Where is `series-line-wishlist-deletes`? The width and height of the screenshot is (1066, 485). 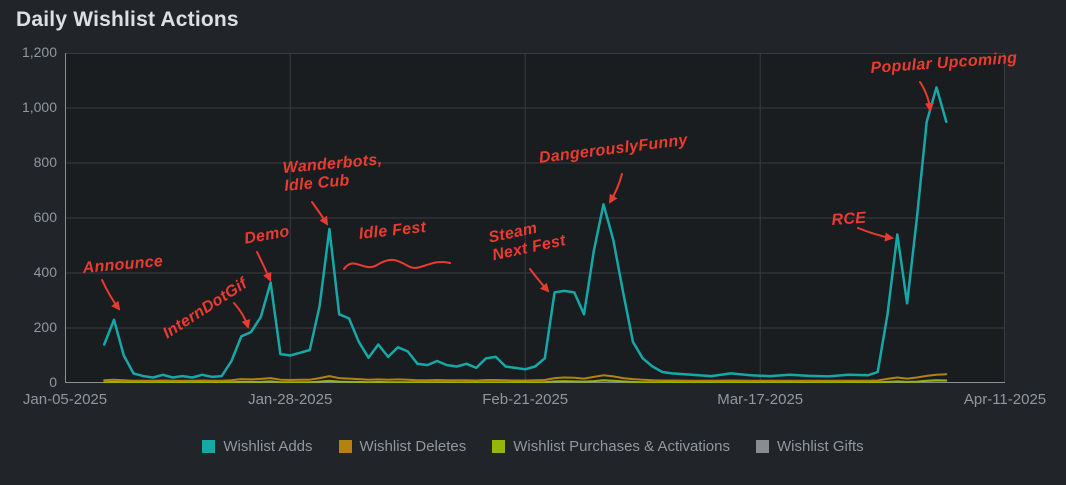 series-line-wishlist-deletes is located at coordinates (525, 377).